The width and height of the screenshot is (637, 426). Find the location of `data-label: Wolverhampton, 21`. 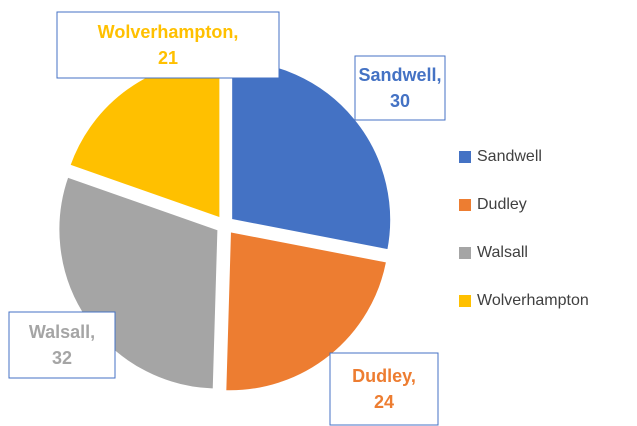

data-label: Wolverhampton, 21 is located at coordinates (168, 45).